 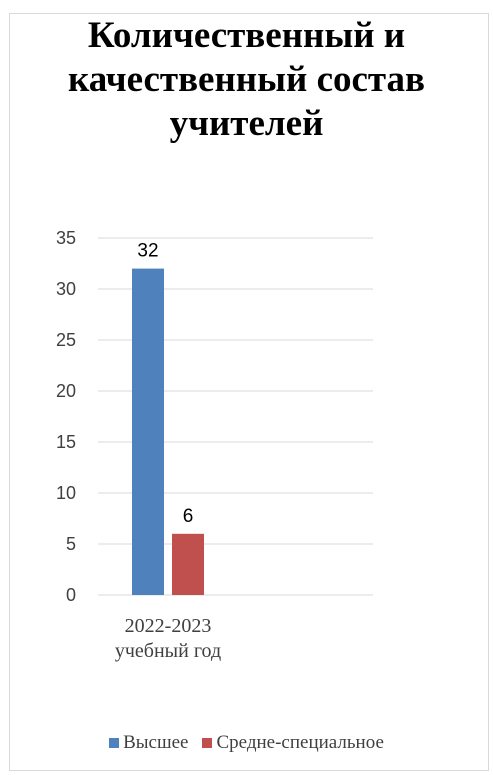 I want to click on legend-item-vysshee: Высшее, so click(x=148, y=743).